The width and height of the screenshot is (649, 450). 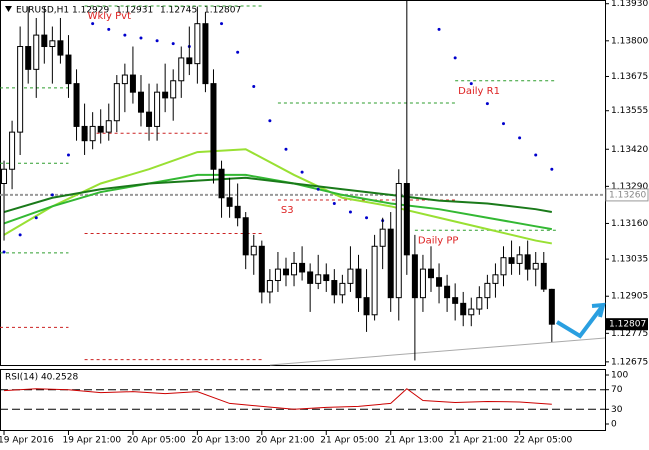 I want to click on rsi-title: RSI(14) 40.2528, so click(x=41, y=378).